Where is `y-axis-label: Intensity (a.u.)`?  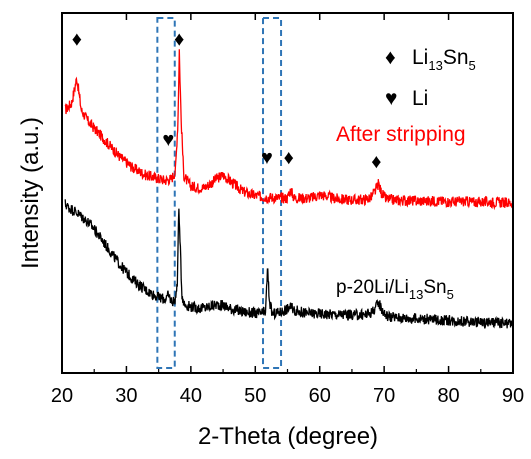
y-axis-label: Intensity (a.u.) is located at coordinates (30, 193).